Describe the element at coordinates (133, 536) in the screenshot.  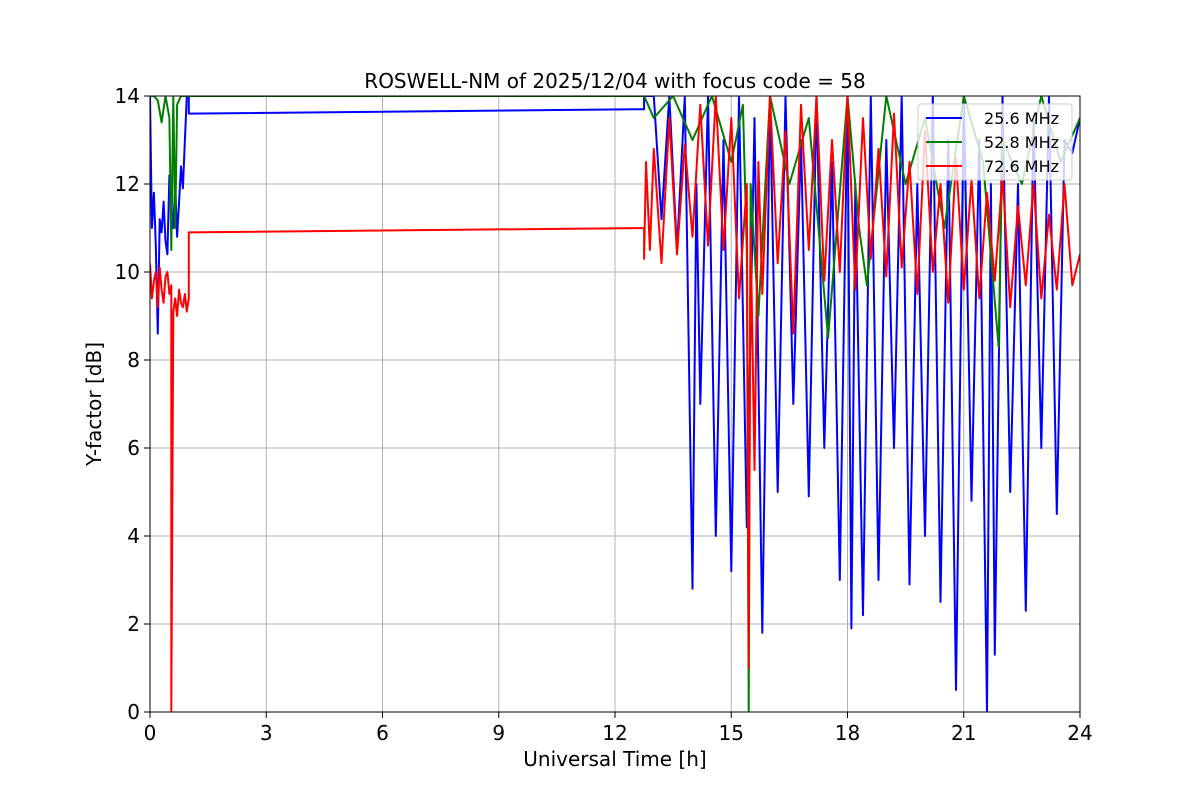
I see `y-tick-label: 4` at that location.